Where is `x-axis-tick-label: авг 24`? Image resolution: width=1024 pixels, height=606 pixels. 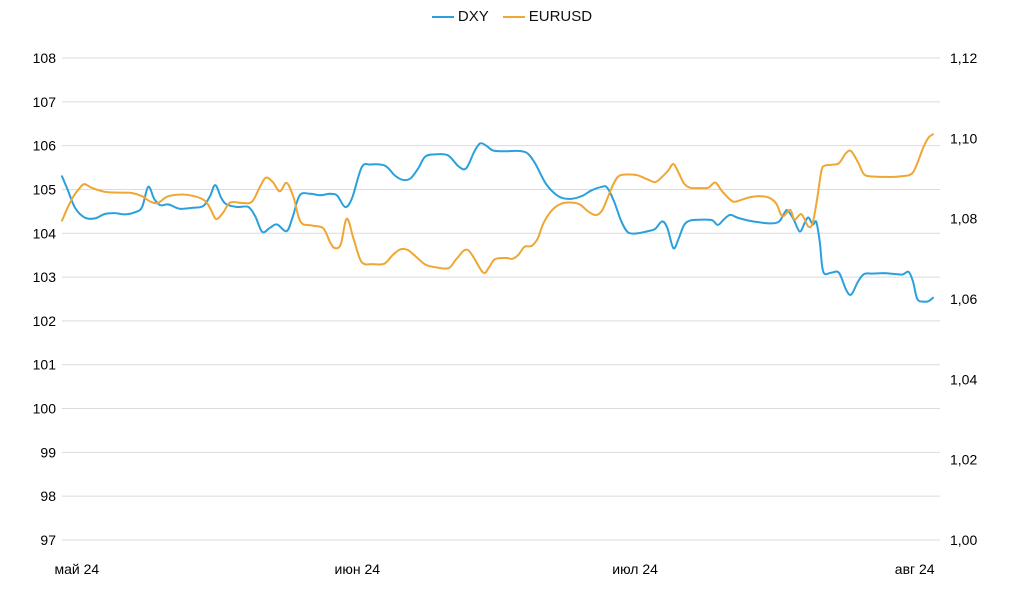
x-axis-tick-label: авг 24 is located at coordinates (915, 569).